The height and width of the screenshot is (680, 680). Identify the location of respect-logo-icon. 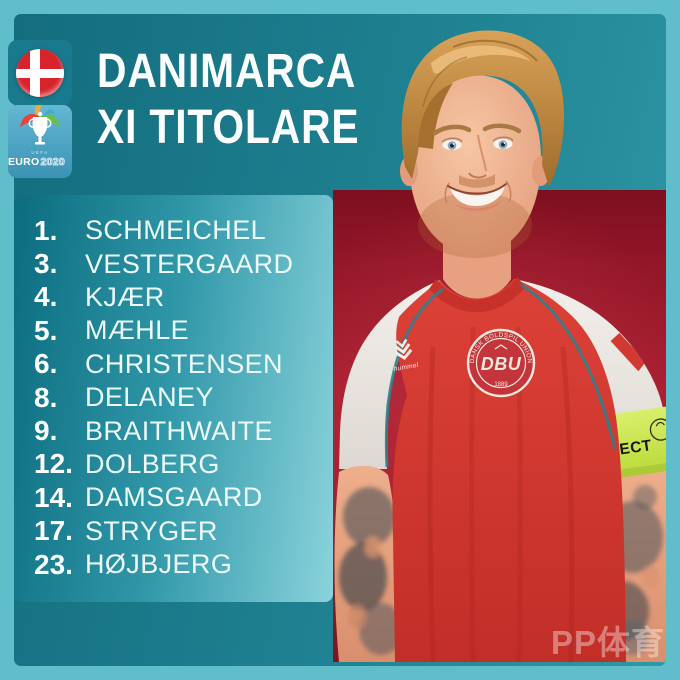
(657, 429).